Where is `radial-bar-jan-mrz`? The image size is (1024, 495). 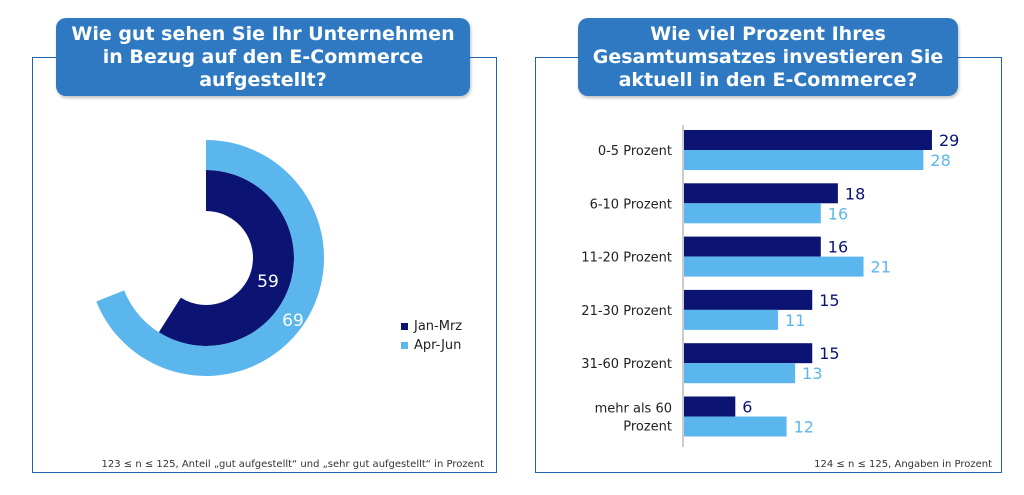
radial-bar-jan-mrz is located at coordinates (226, 258).